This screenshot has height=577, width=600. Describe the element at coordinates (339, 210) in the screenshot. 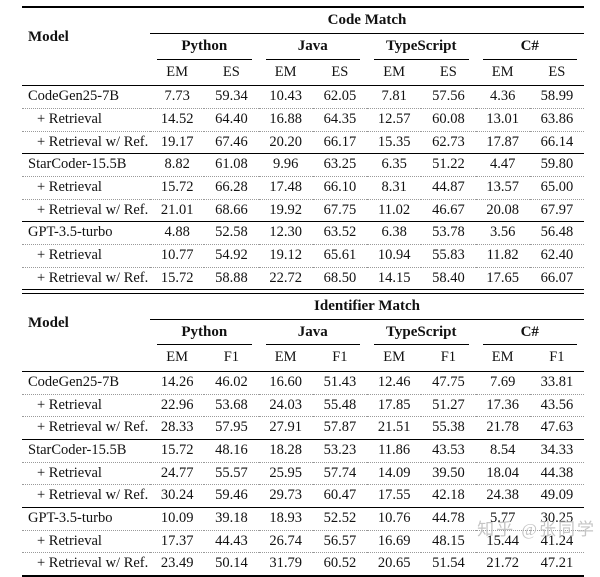

I see `metric-value: 67.75` at that location.